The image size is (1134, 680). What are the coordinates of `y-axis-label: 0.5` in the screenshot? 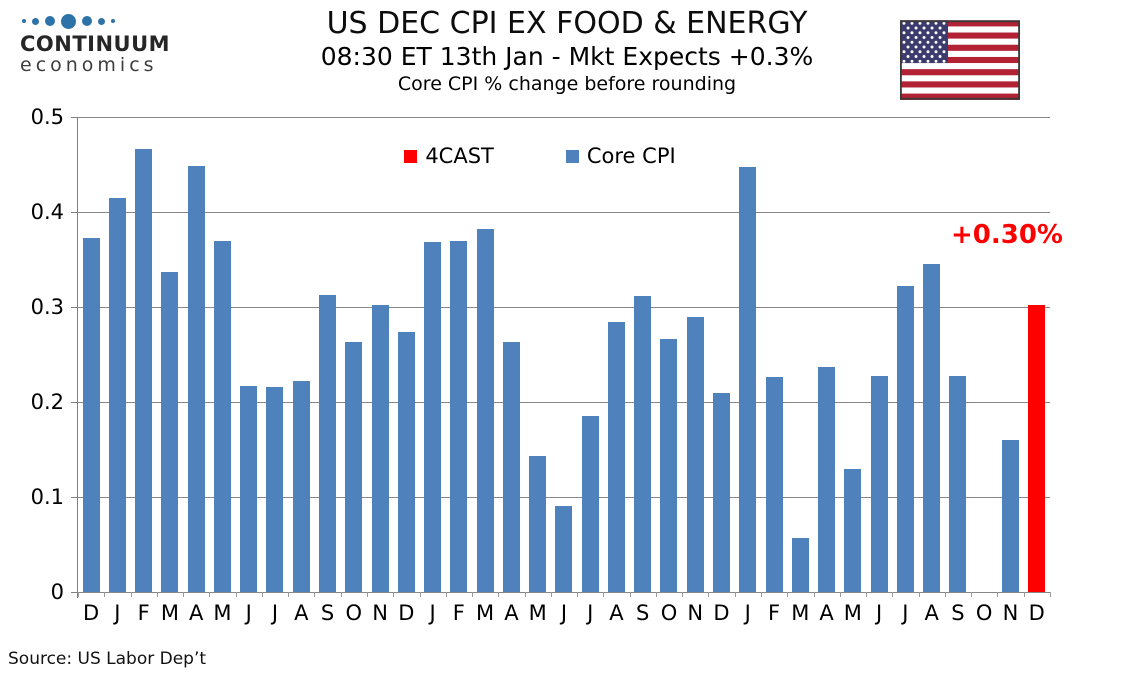 It's located at (47, 117).